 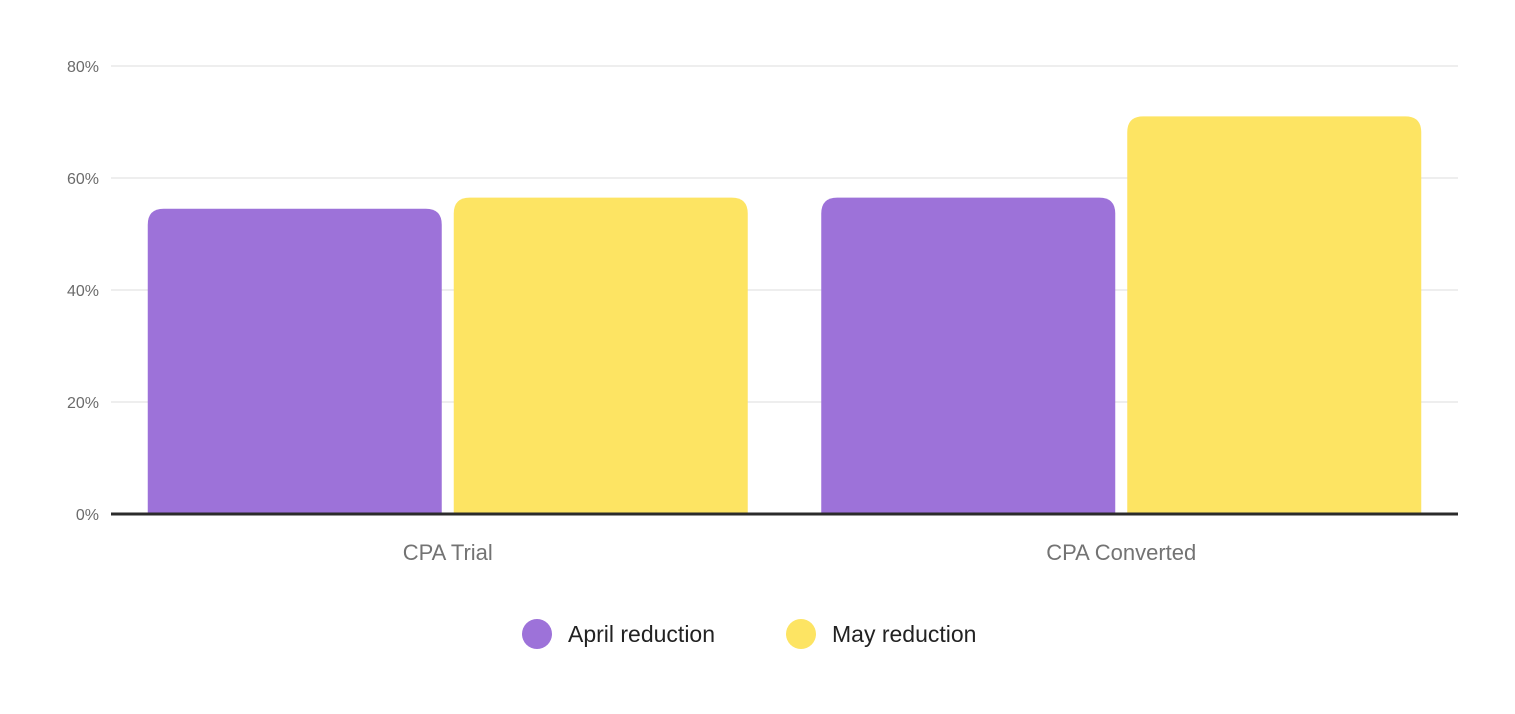 I want to click on y-tick-label: 0%, so click(x=87, y=515).